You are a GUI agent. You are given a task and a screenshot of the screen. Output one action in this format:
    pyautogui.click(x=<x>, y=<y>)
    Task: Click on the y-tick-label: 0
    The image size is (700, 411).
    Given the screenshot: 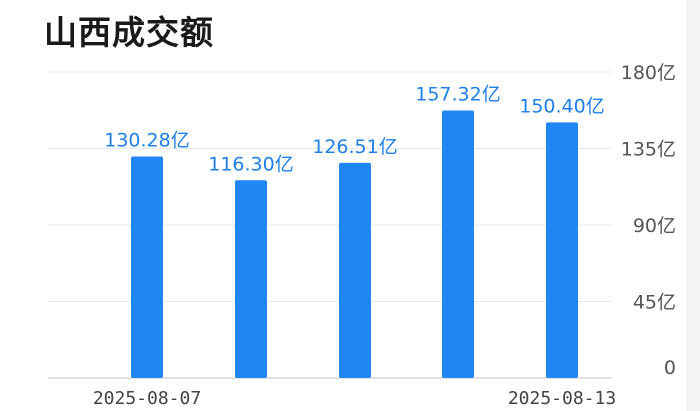 What is the action you would take?
    pyautogui.click(x=670, y=368)
    